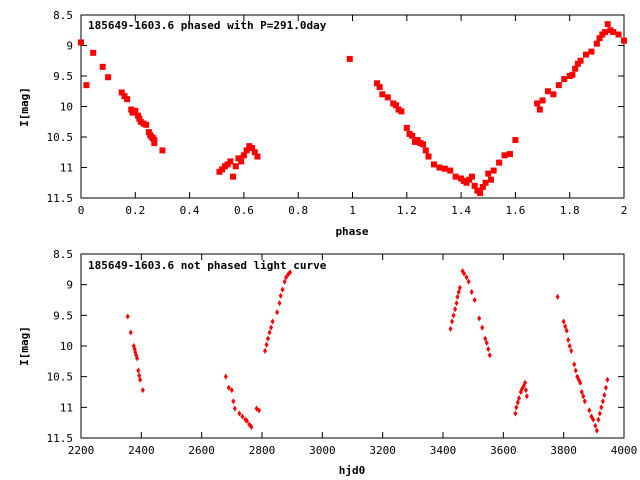 This screenshot has width=640, height=480. Describe the element at coordinates (351, 231) in the screenshot. I see `x-axis-label: phase` at that location.